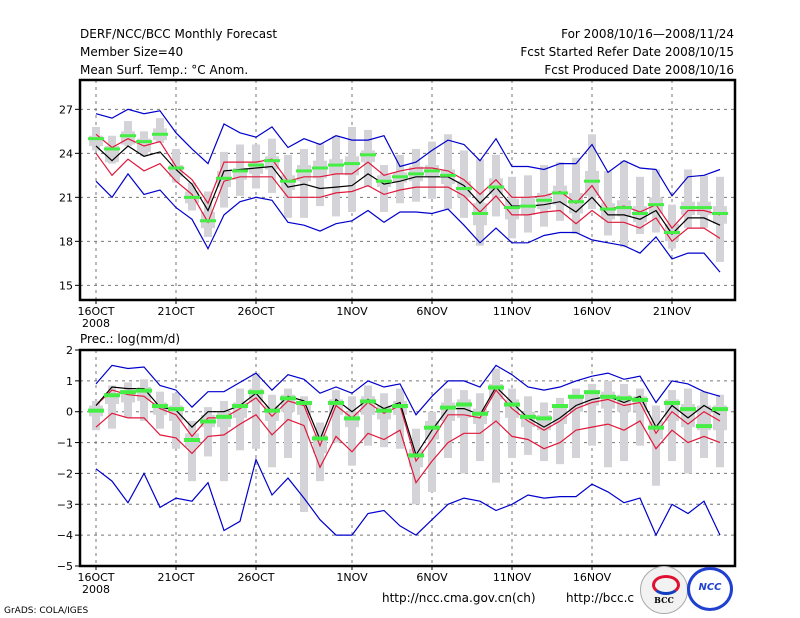 This screenshot has height=618, width=800. I want to click on y-tick-label: 0, so click(69, 412).